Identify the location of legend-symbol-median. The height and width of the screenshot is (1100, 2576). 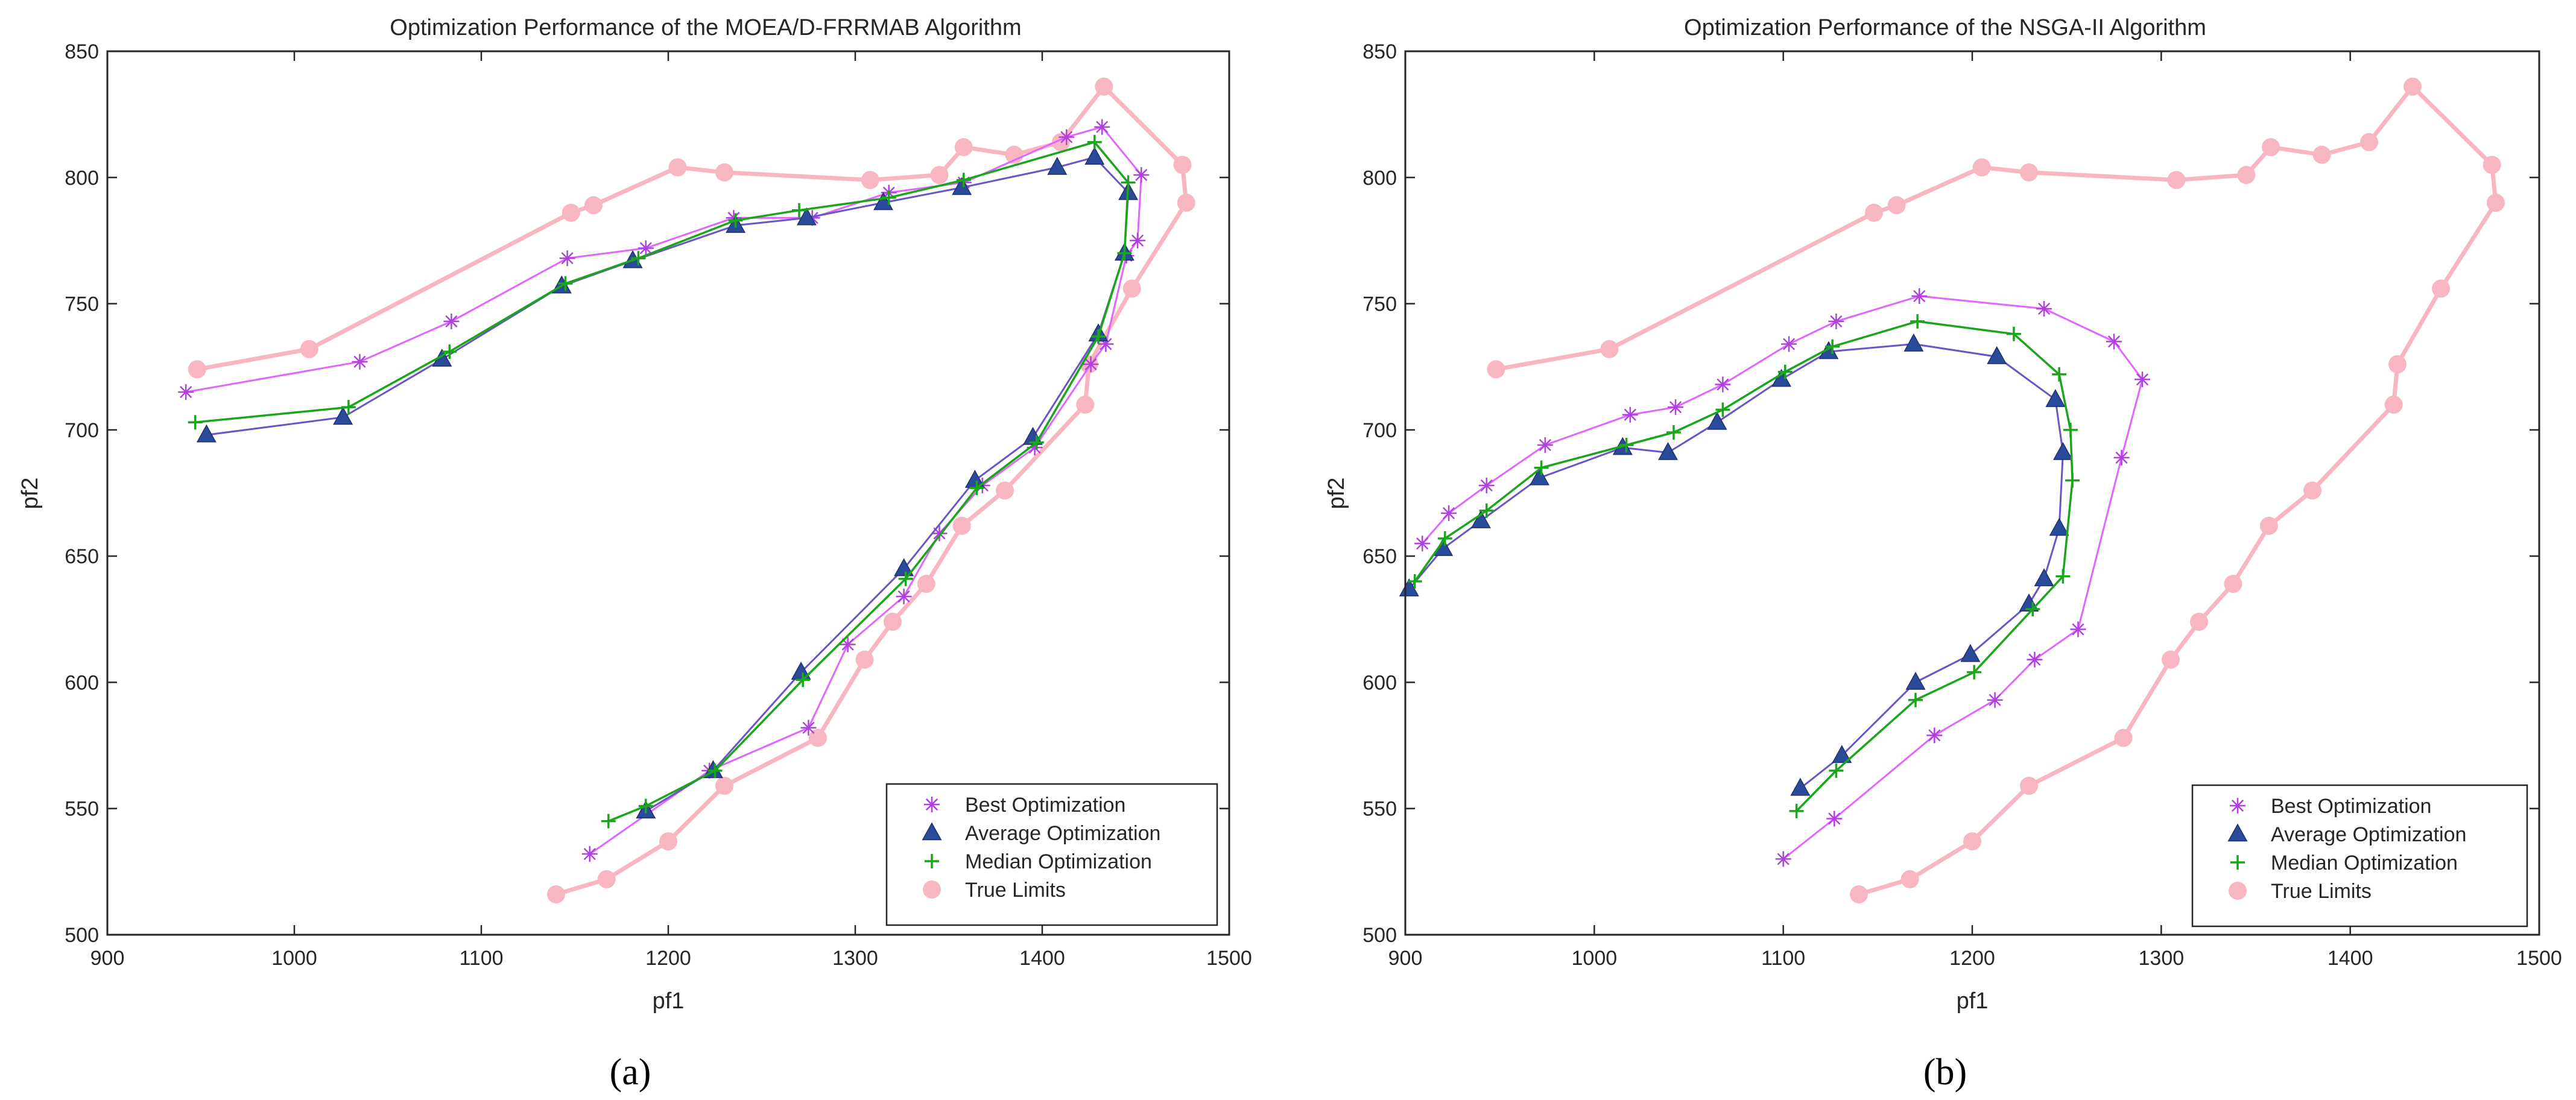
(2237, 863).